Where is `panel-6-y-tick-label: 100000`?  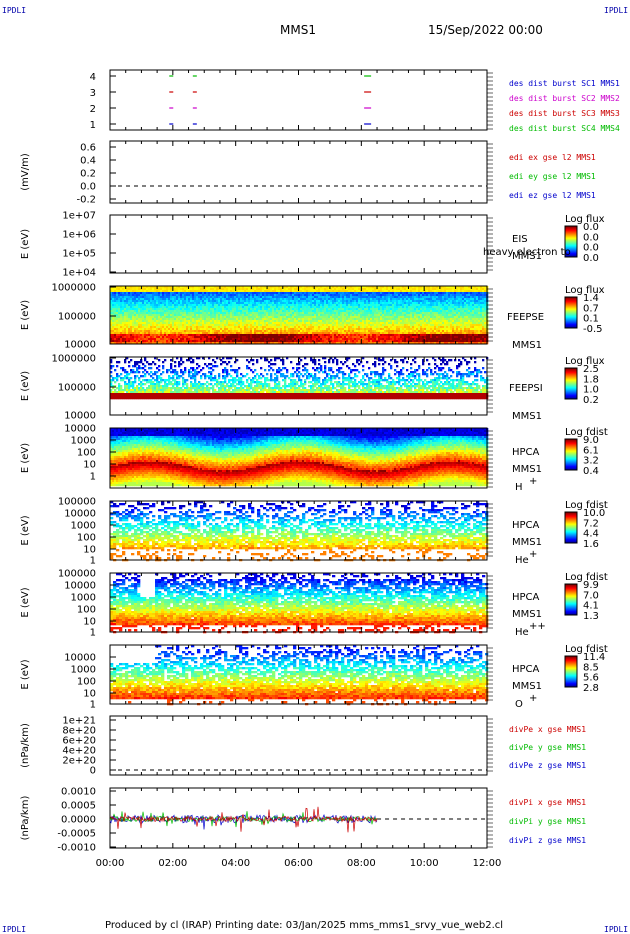
panel-6-y-tick-label: 100000 is located at coordinates (77, 502).